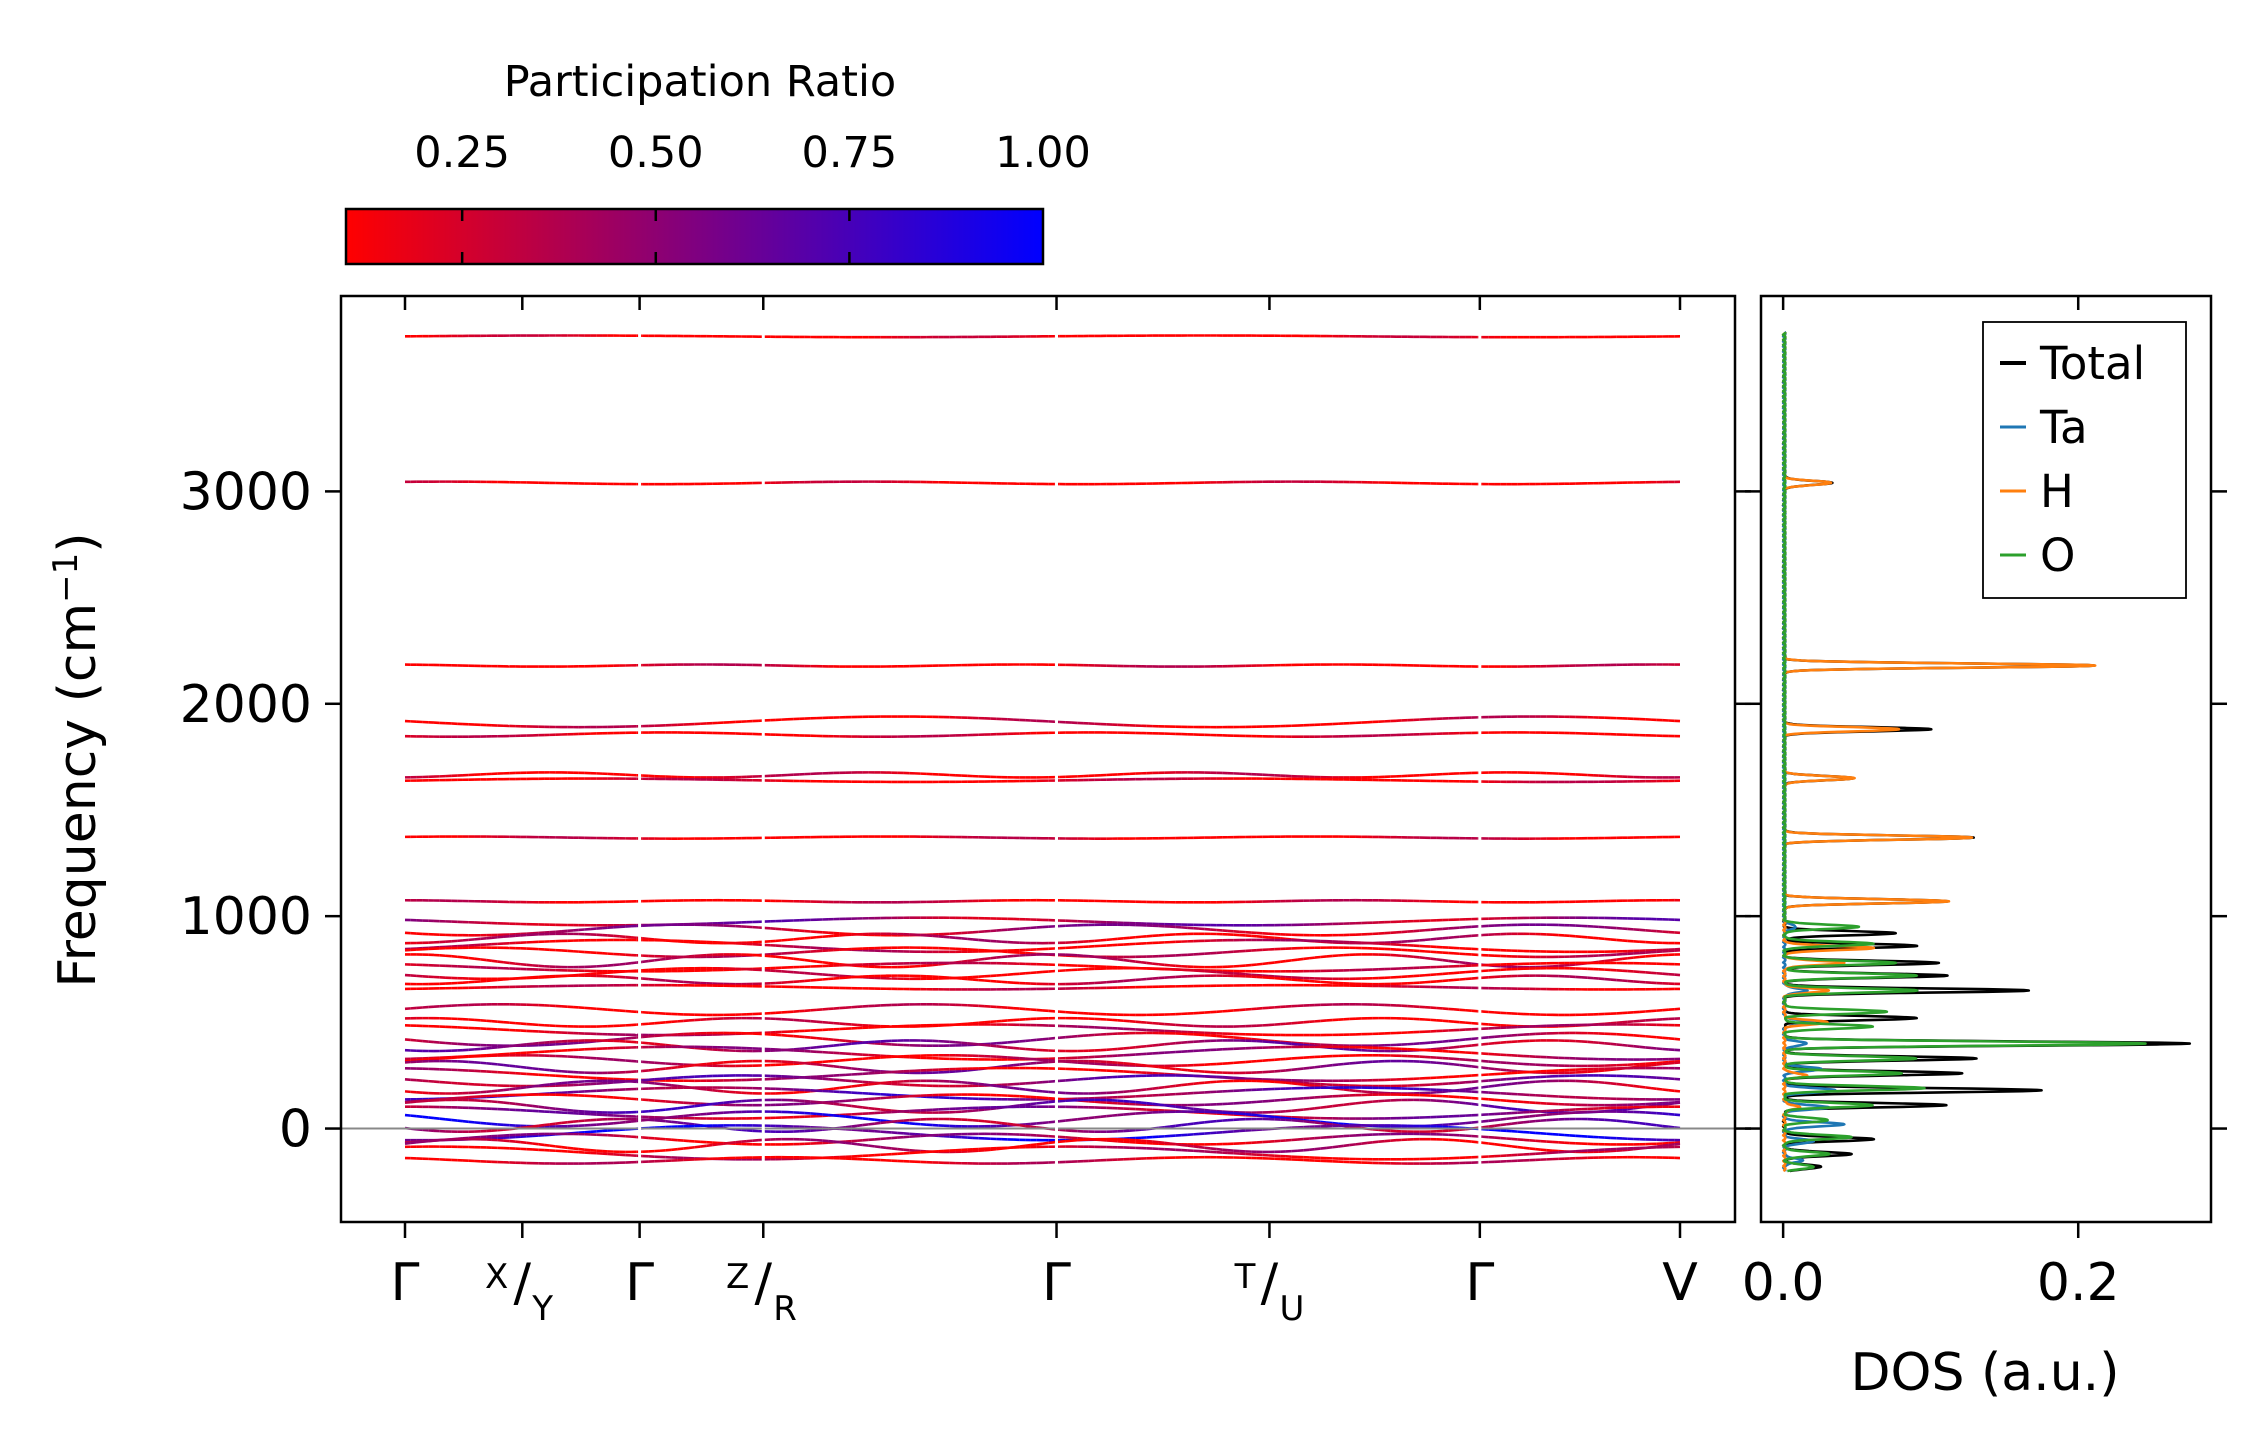 The image size is (2259, 1455). What do you see at coordinates (656, 153) in the screenshot?
I see `colorbar-tick-label: 0.50` at bounding box center [656, 153].